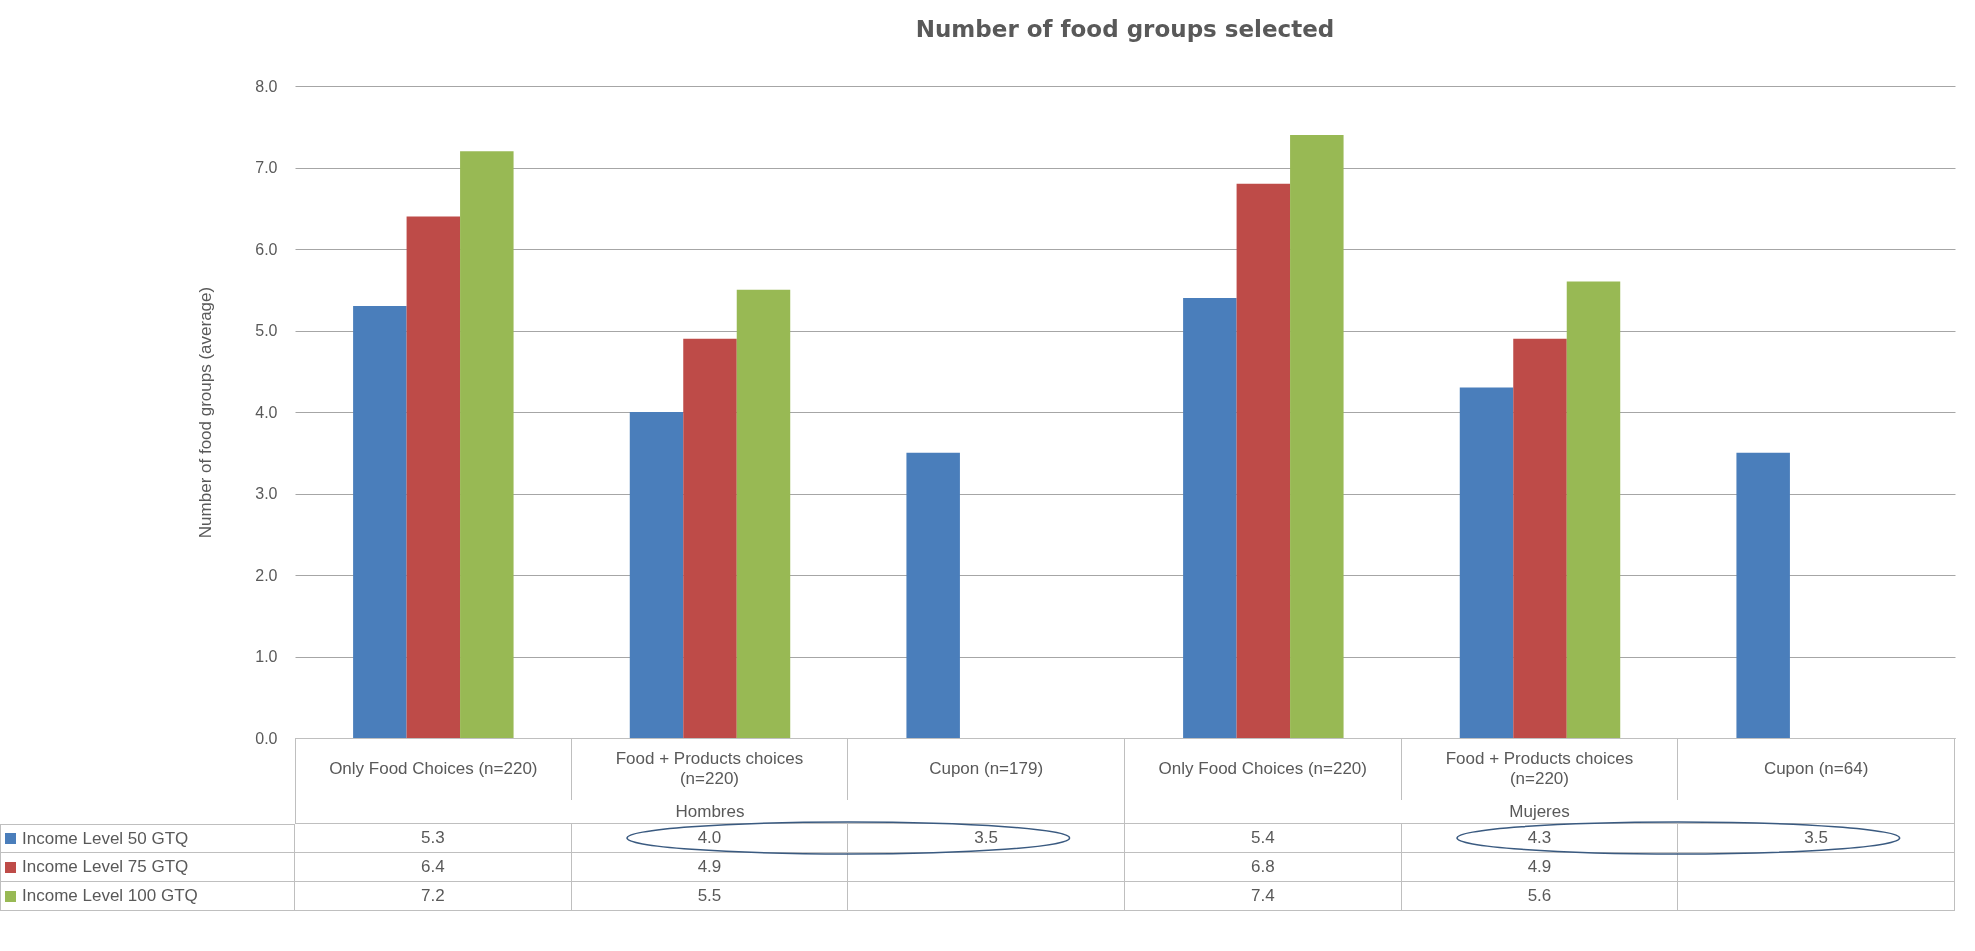 This screenshot has width=1975, height=951. Describe the element at coordinates (1263, 896) in the screenshot. I see `data-label: 7.4` at that location.